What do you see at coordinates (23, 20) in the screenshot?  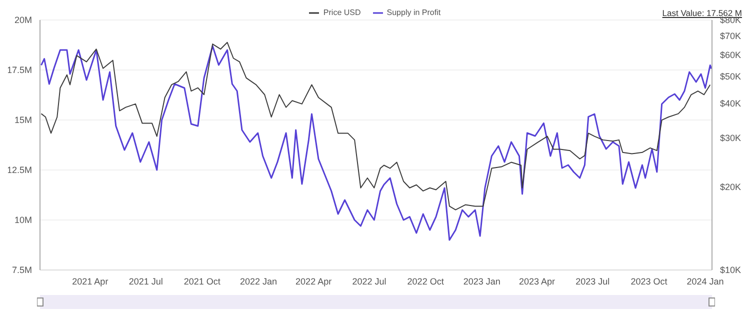 I see `y-tick-label: 20M` at bounding box center [23, 20].